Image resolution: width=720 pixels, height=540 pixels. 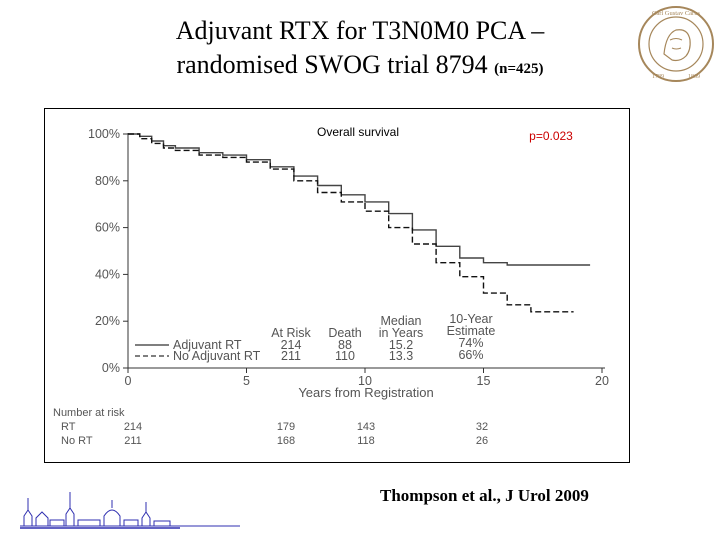 What do you see at coordinates (365, 392) in the screenshot?
I see `x-axis-label: Years from Registration` at bounding box center [365, 392].